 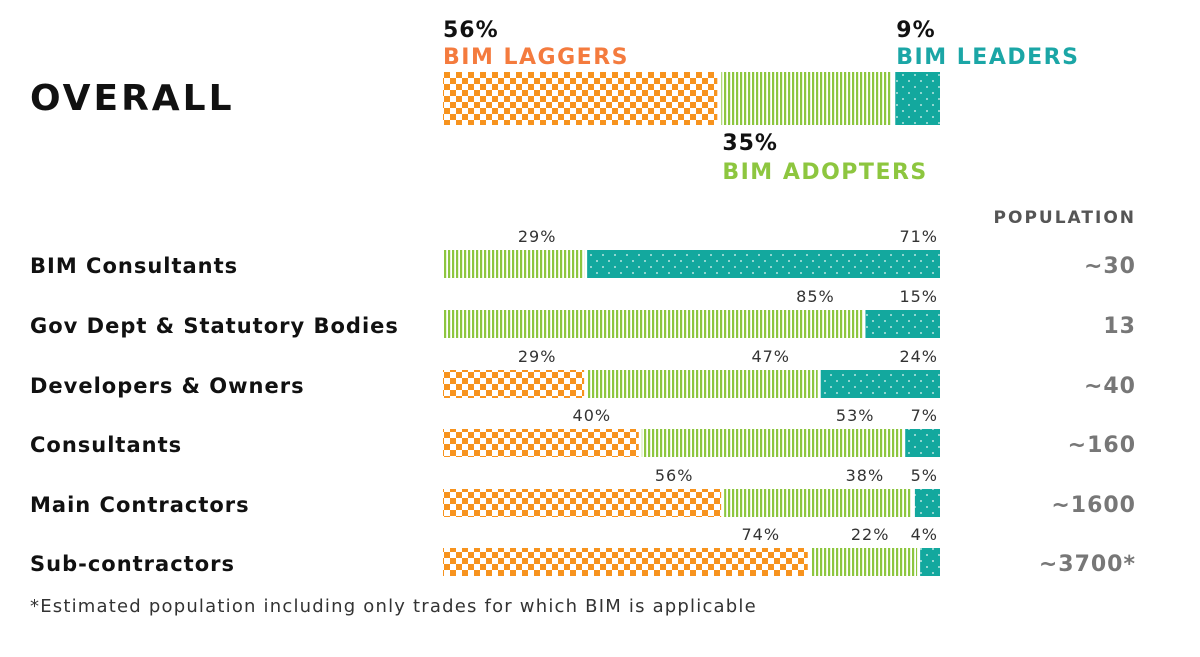 What do you see at coordinates (870, 534) in the screenshot?
I see `segment-pct-label: 22%` at bounding box center [870, 534].